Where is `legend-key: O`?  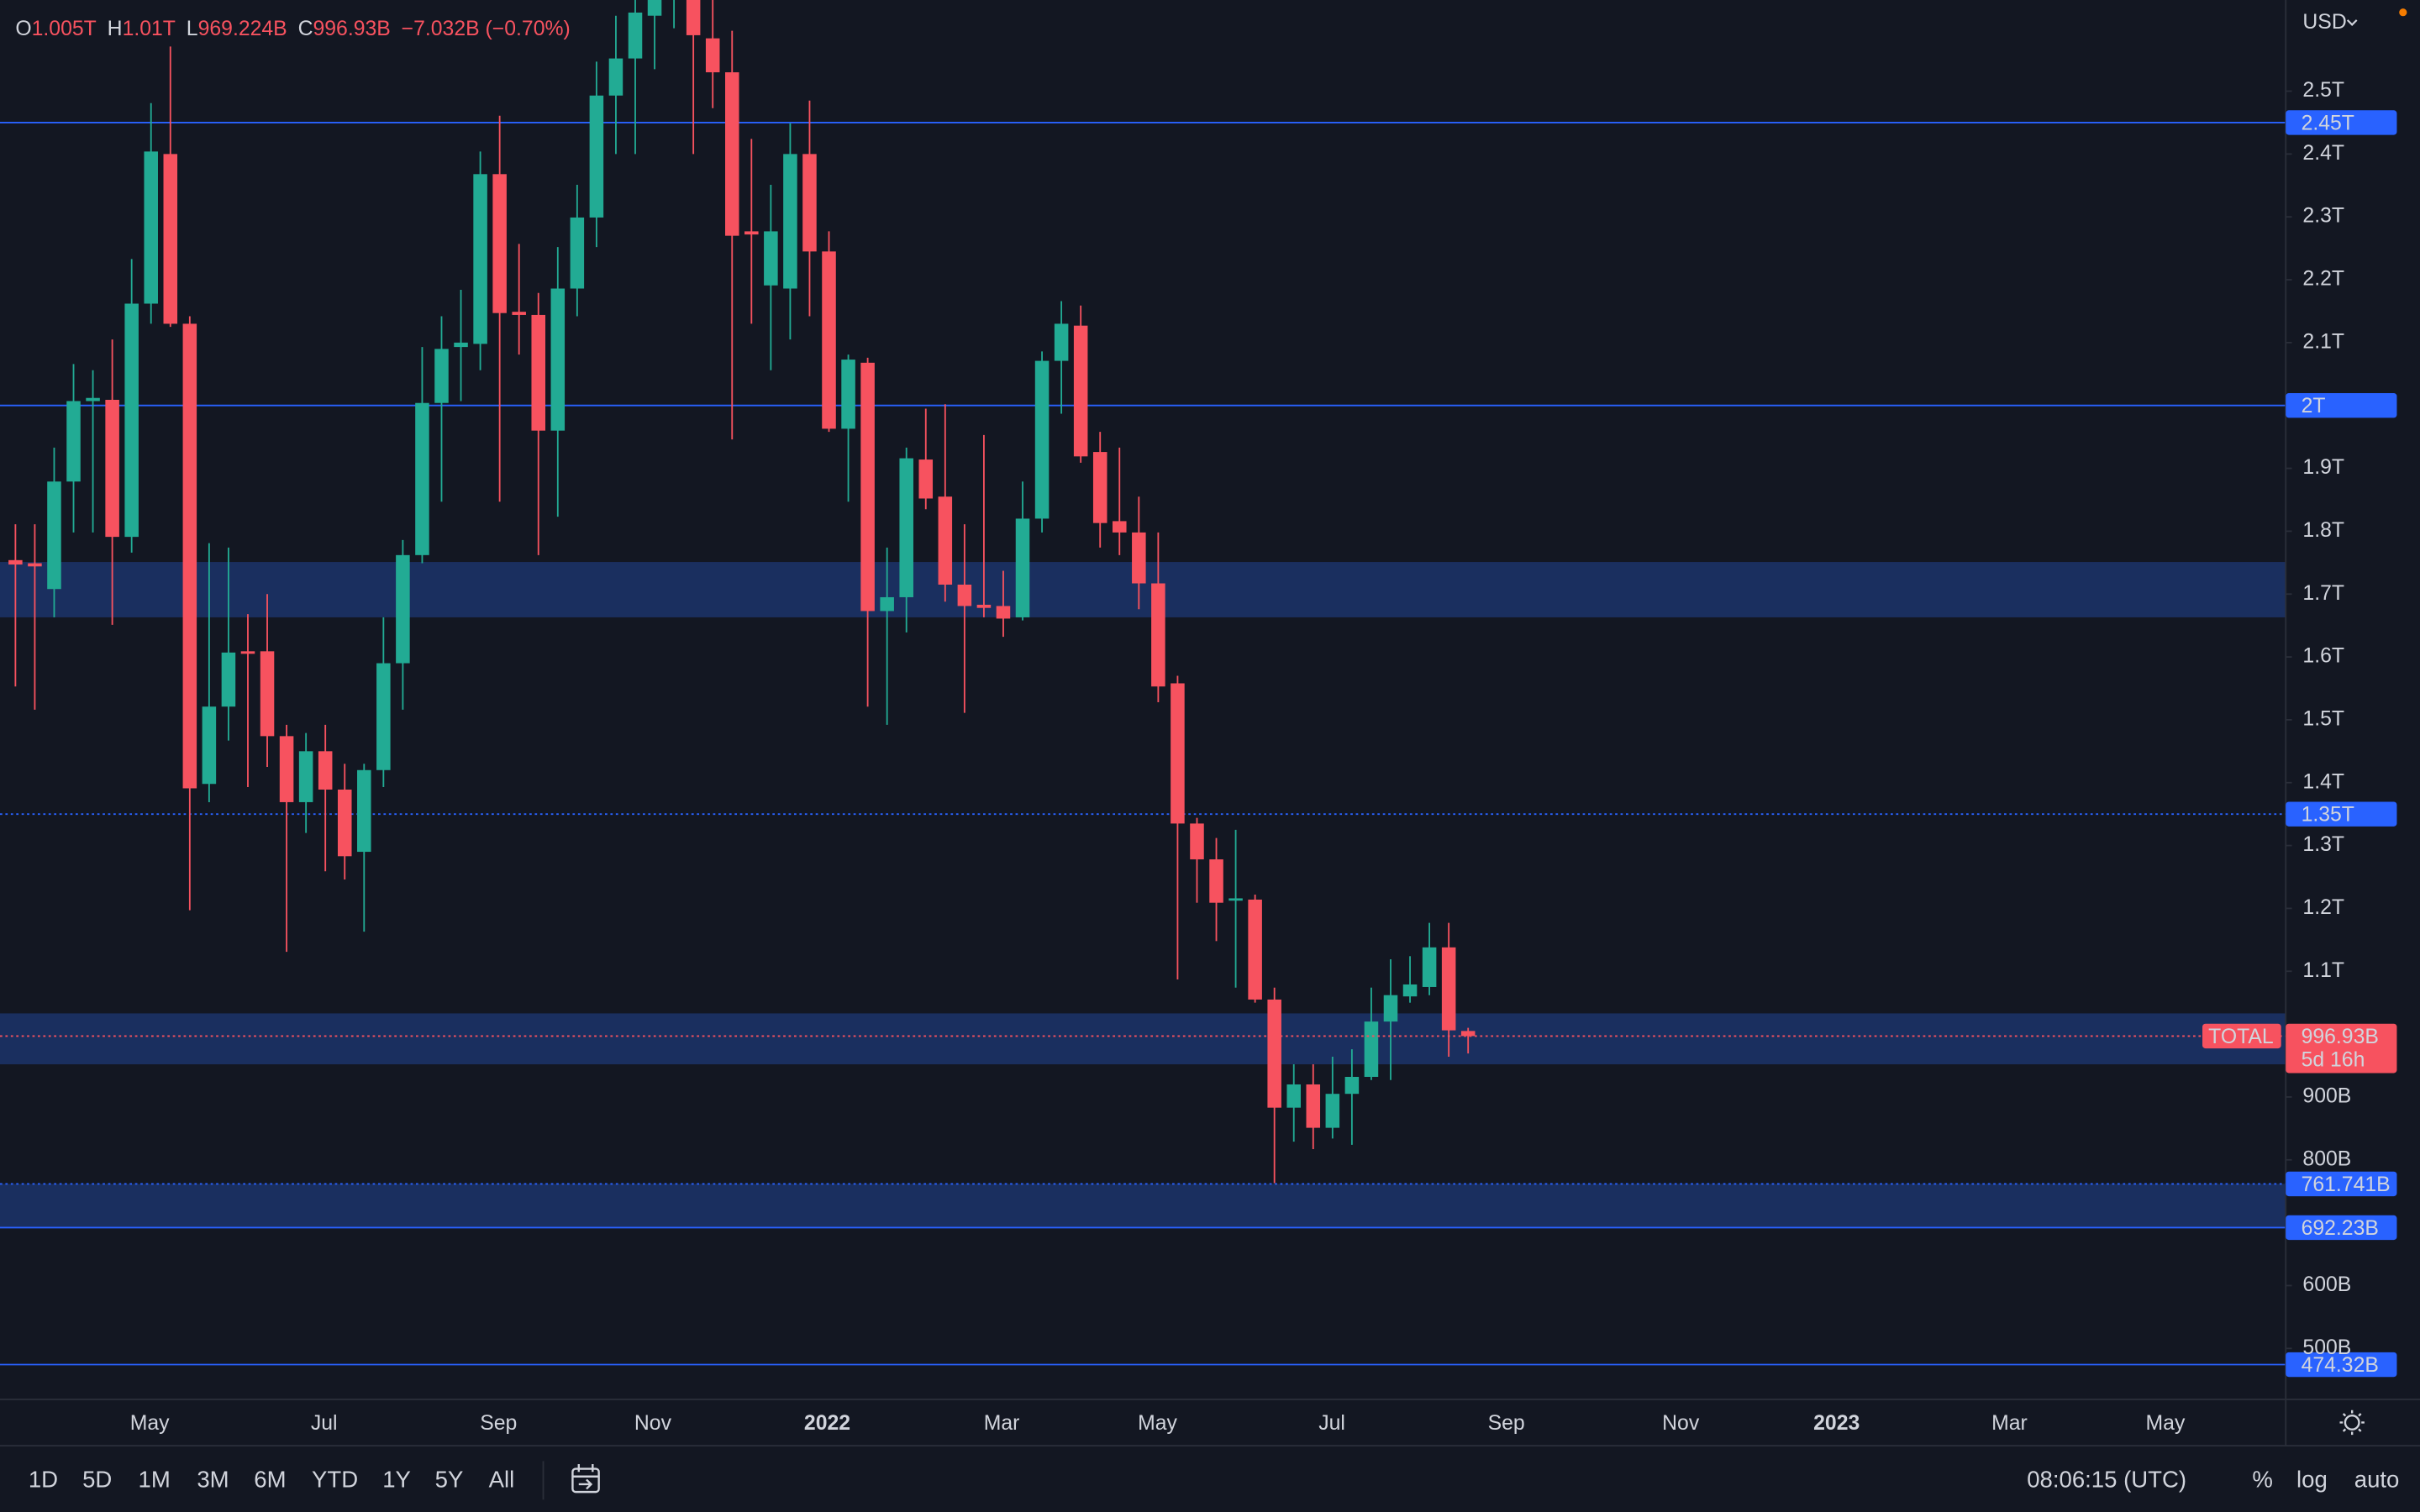
legend-key: O is located at coordinates (23, 28).